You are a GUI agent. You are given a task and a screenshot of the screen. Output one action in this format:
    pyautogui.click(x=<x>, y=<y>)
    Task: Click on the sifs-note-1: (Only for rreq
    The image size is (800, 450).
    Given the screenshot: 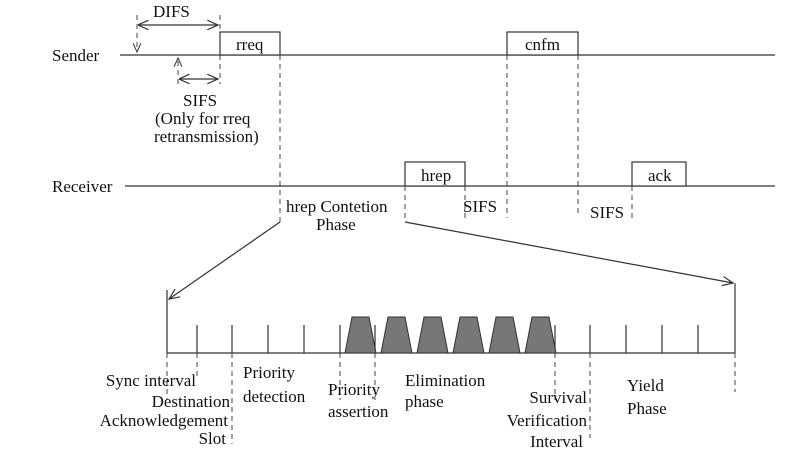 What is the action you would take?
    pyautogui.click(x=203, y=118)
    